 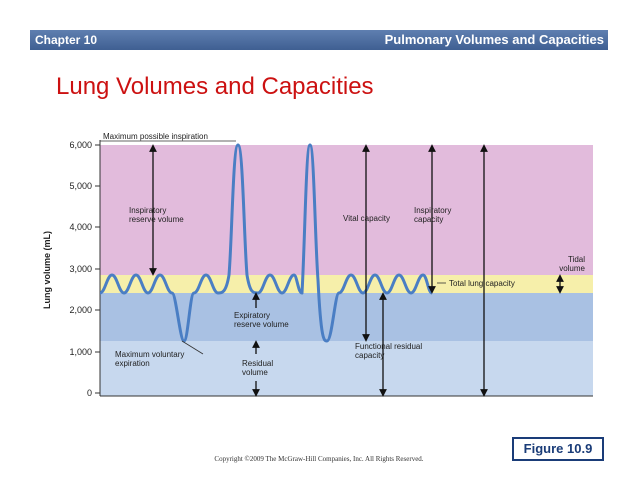 I want to click on tick-label-3000: 3,000, so click(x=80, y=269).